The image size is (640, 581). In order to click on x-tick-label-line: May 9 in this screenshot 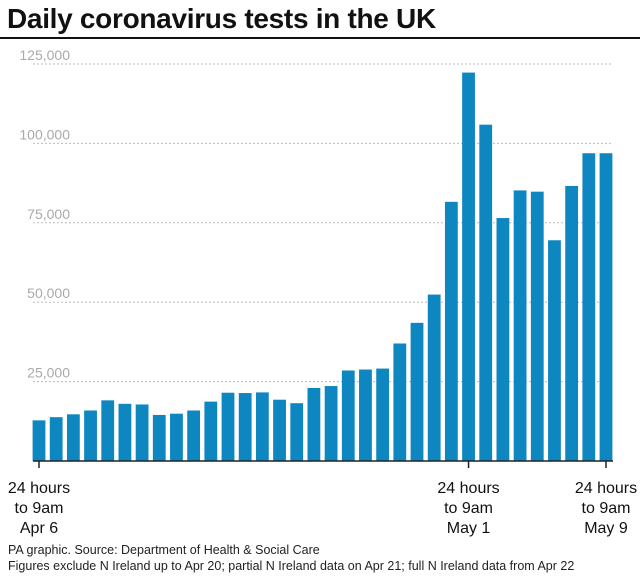, I will do `click(606, 528)`.